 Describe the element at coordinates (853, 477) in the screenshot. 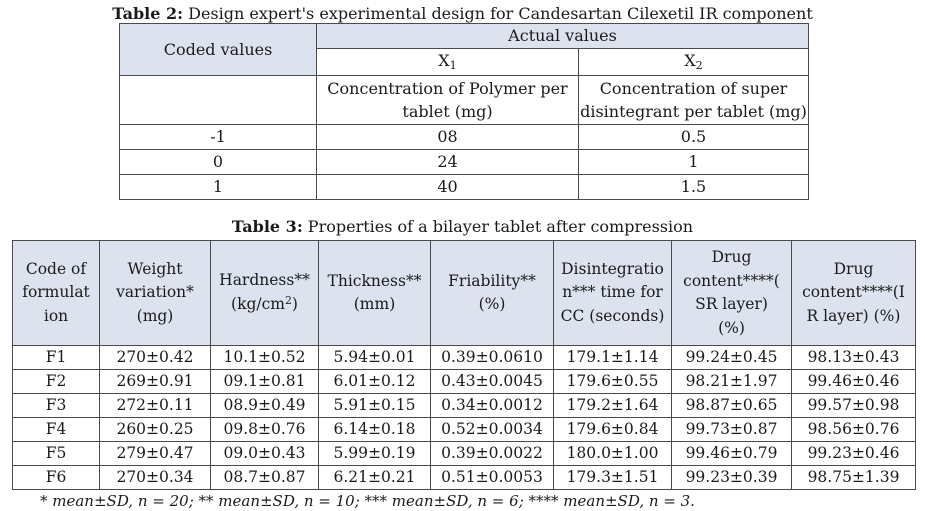

I see `drug-ir-cell: 98.75±1.39` at that location.